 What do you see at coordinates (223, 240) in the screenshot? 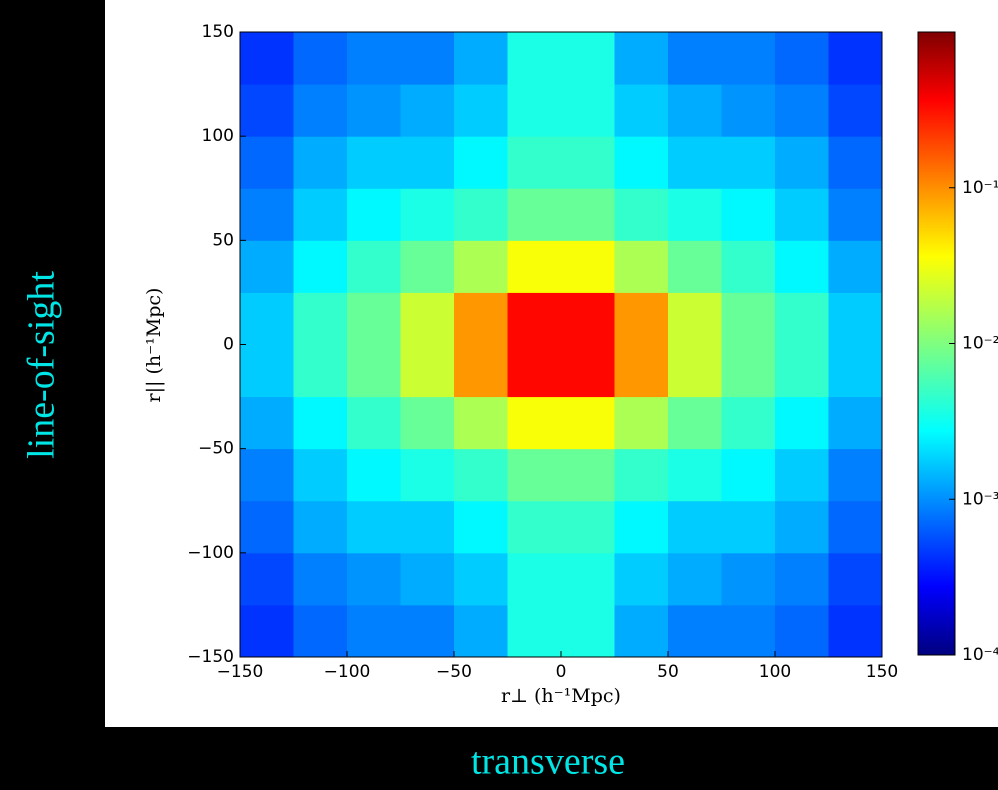
I see `y-tick-label: 50` at bounding box center [223, 240].